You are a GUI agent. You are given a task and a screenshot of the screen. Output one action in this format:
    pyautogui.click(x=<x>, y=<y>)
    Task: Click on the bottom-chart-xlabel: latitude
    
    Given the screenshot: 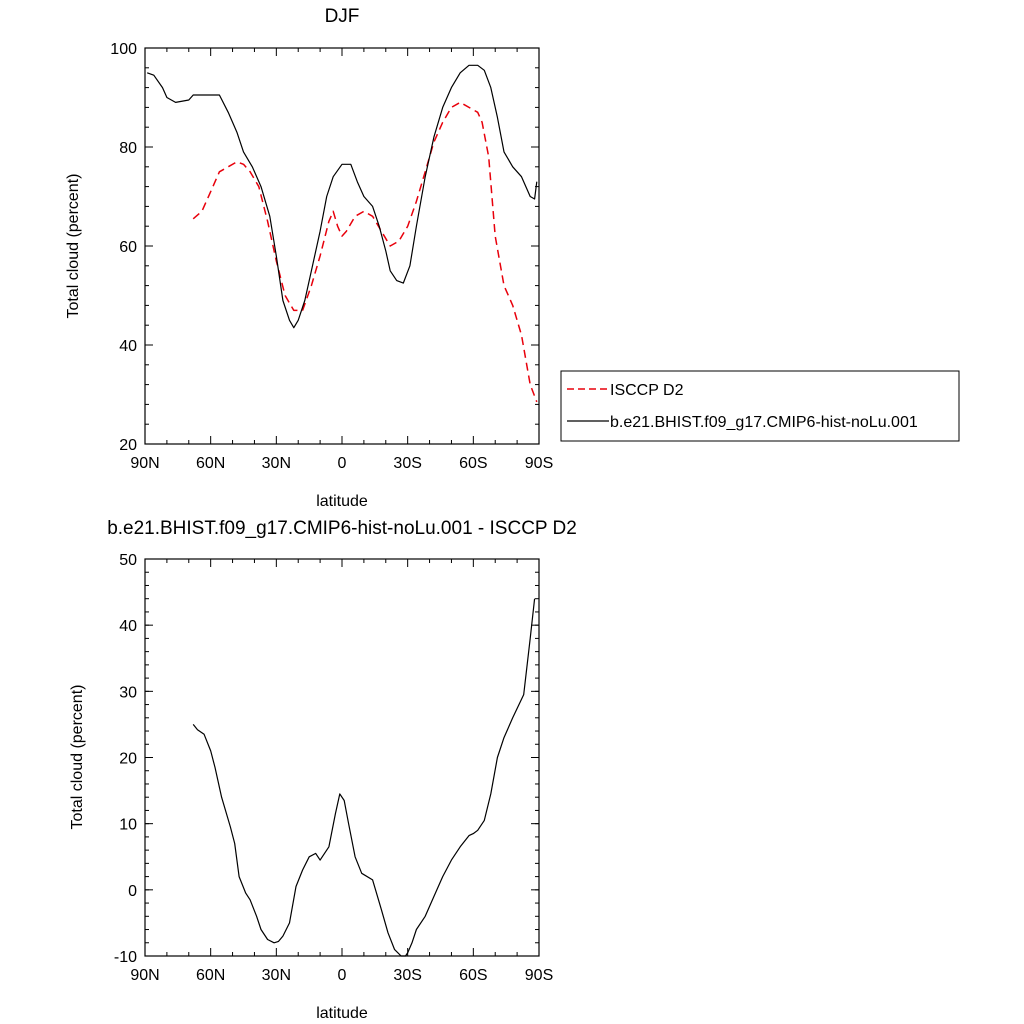 What is the action you would take?
    pyautogui.click(x=342, y=1013)
    